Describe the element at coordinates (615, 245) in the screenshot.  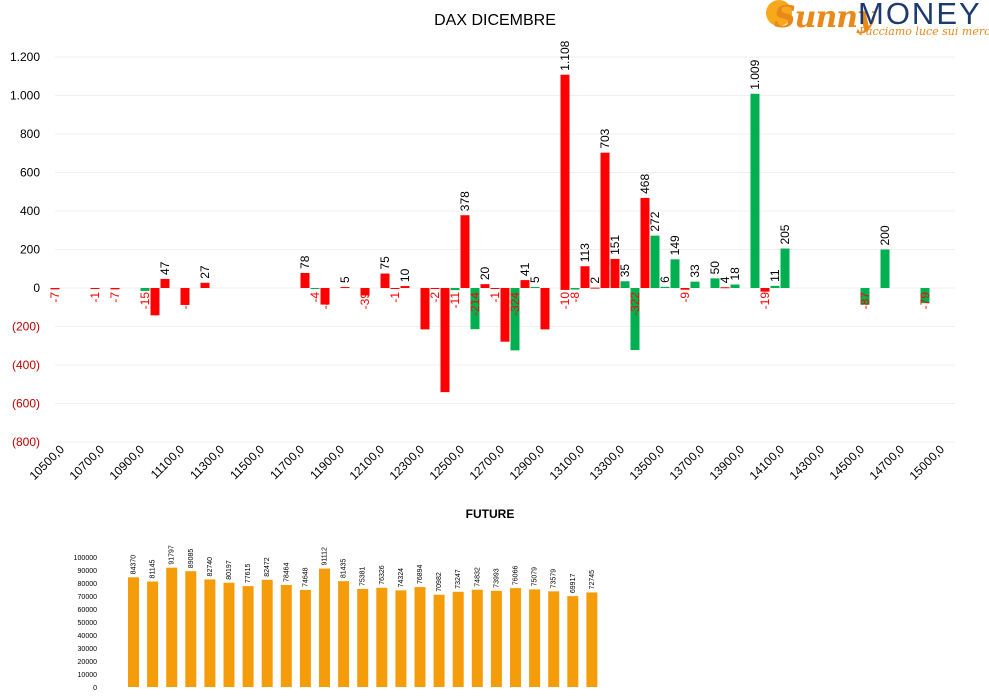
I see `bar-value-label: 151` at that location.